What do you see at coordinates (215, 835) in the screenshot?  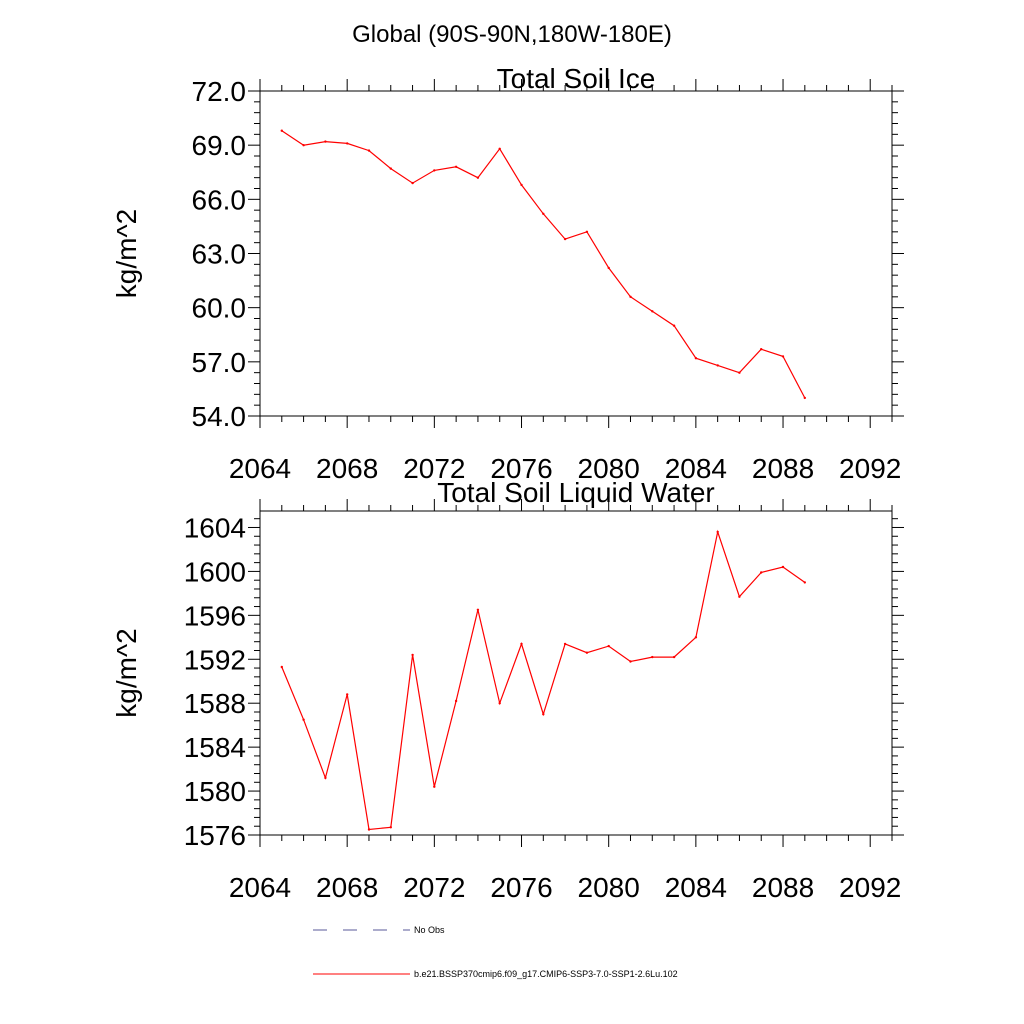 I see `y-tick-label: 1576` at bounding box center [215, 835].